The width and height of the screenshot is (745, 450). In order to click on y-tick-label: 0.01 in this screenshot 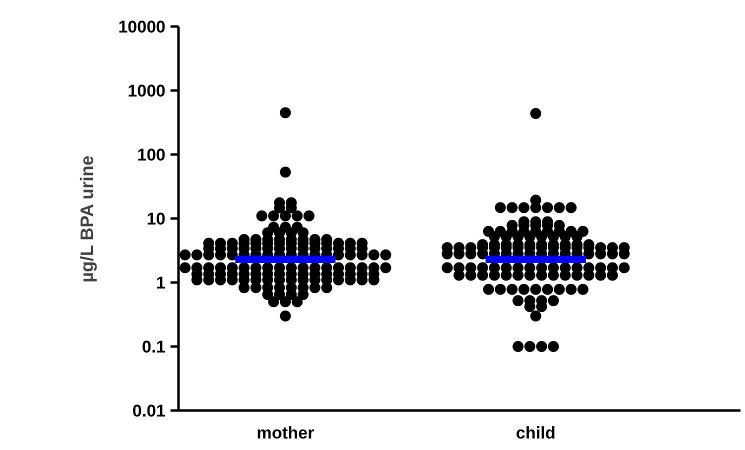, I will do `click(149, 411)`.